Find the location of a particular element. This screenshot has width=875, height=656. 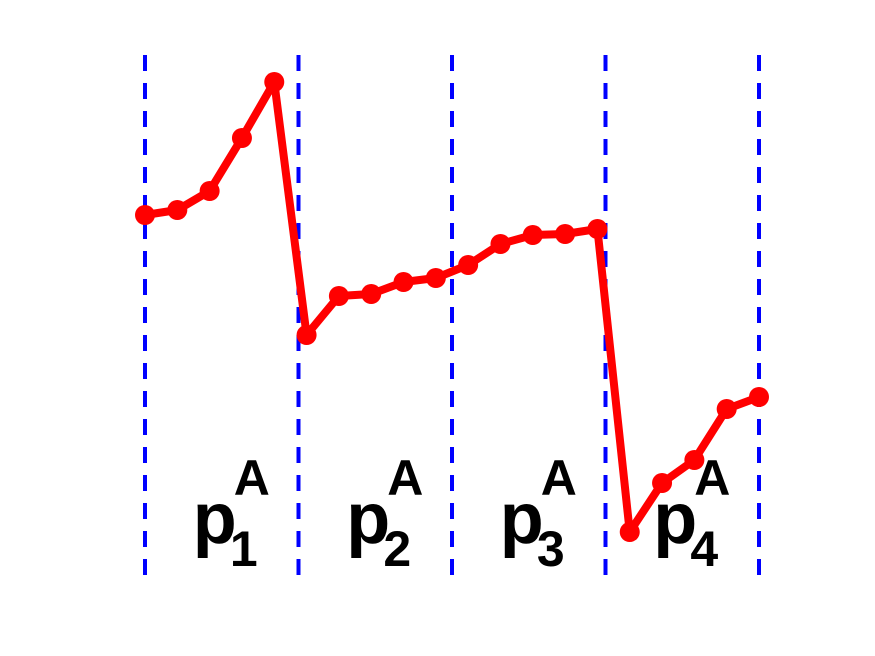

label-subscript: 3 is located at coordinates (551, 549).